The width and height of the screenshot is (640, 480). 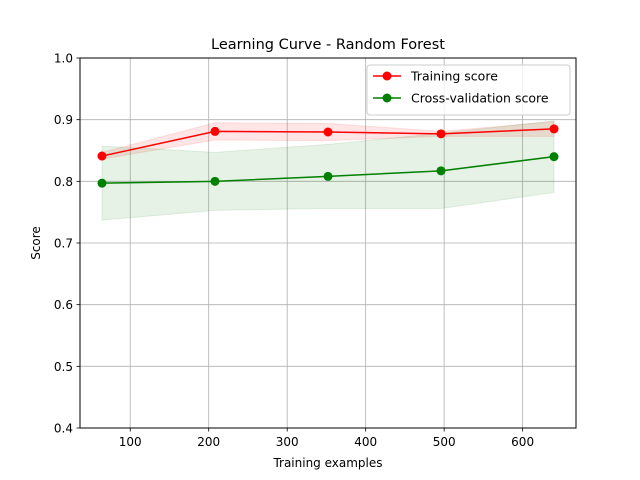 What do you see at coordinates (36, 243) in the screenshot?
I see `y-axis-label: Score` at bounding box center [36, 243].